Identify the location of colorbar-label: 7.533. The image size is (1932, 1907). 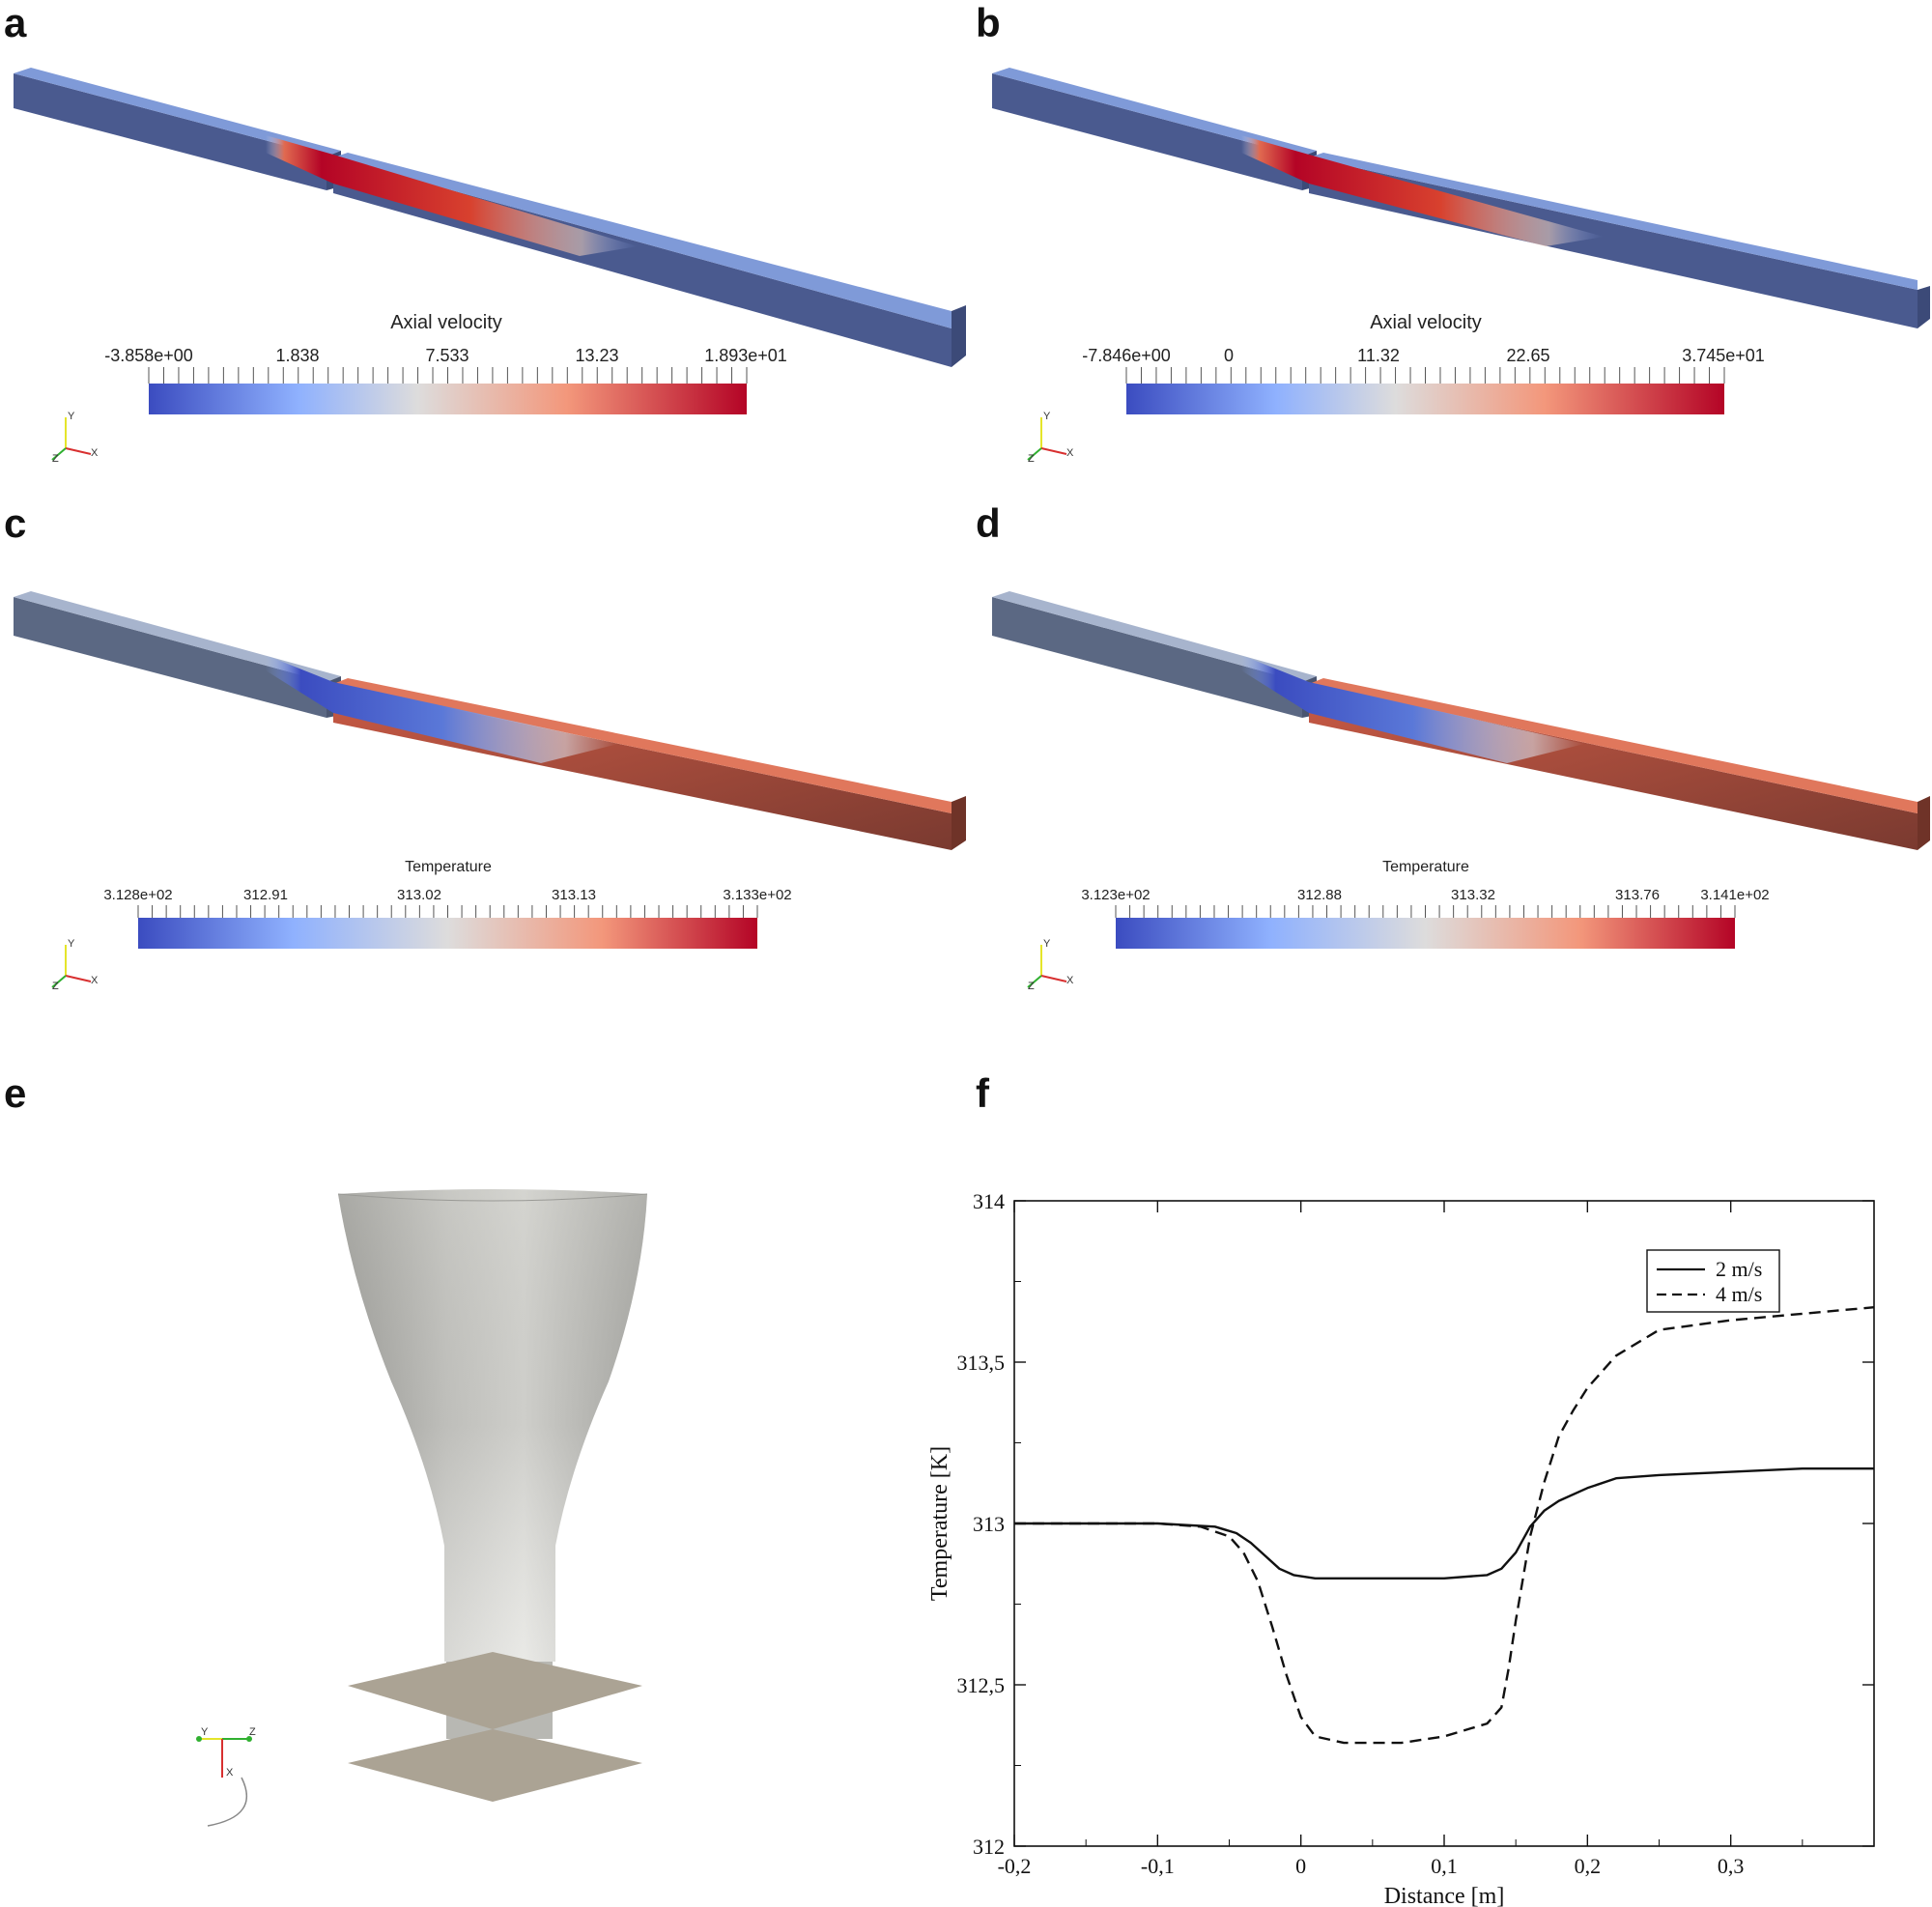
(447, 355).